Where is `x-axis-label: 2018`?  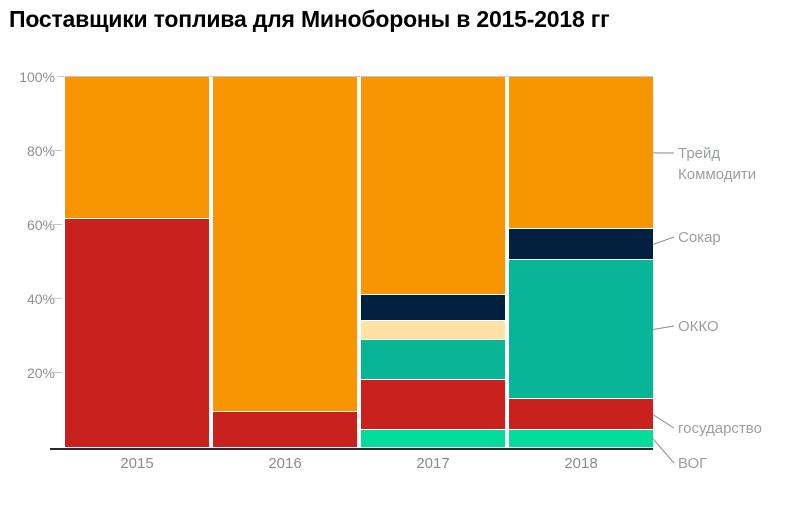
x-axis-label: 2018 is located at coordinates (581, 463).